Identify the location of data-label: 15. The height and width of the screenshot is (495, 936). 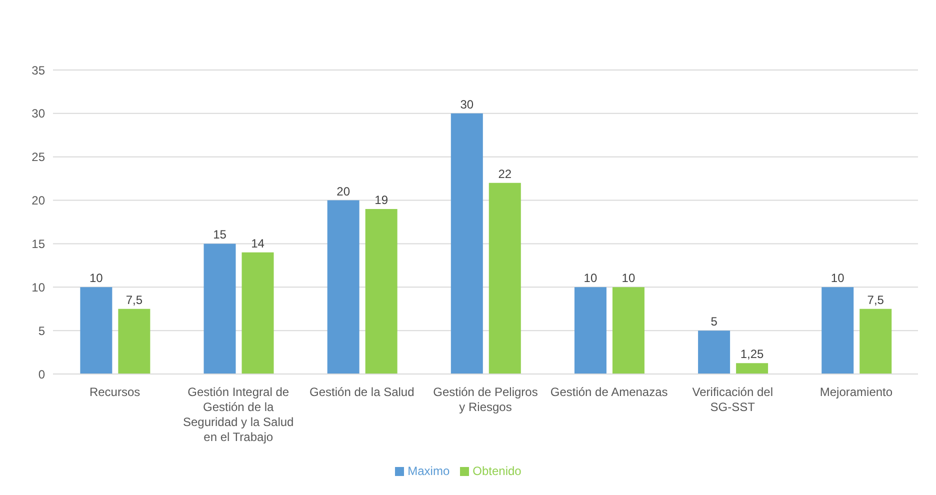
(220, 235).